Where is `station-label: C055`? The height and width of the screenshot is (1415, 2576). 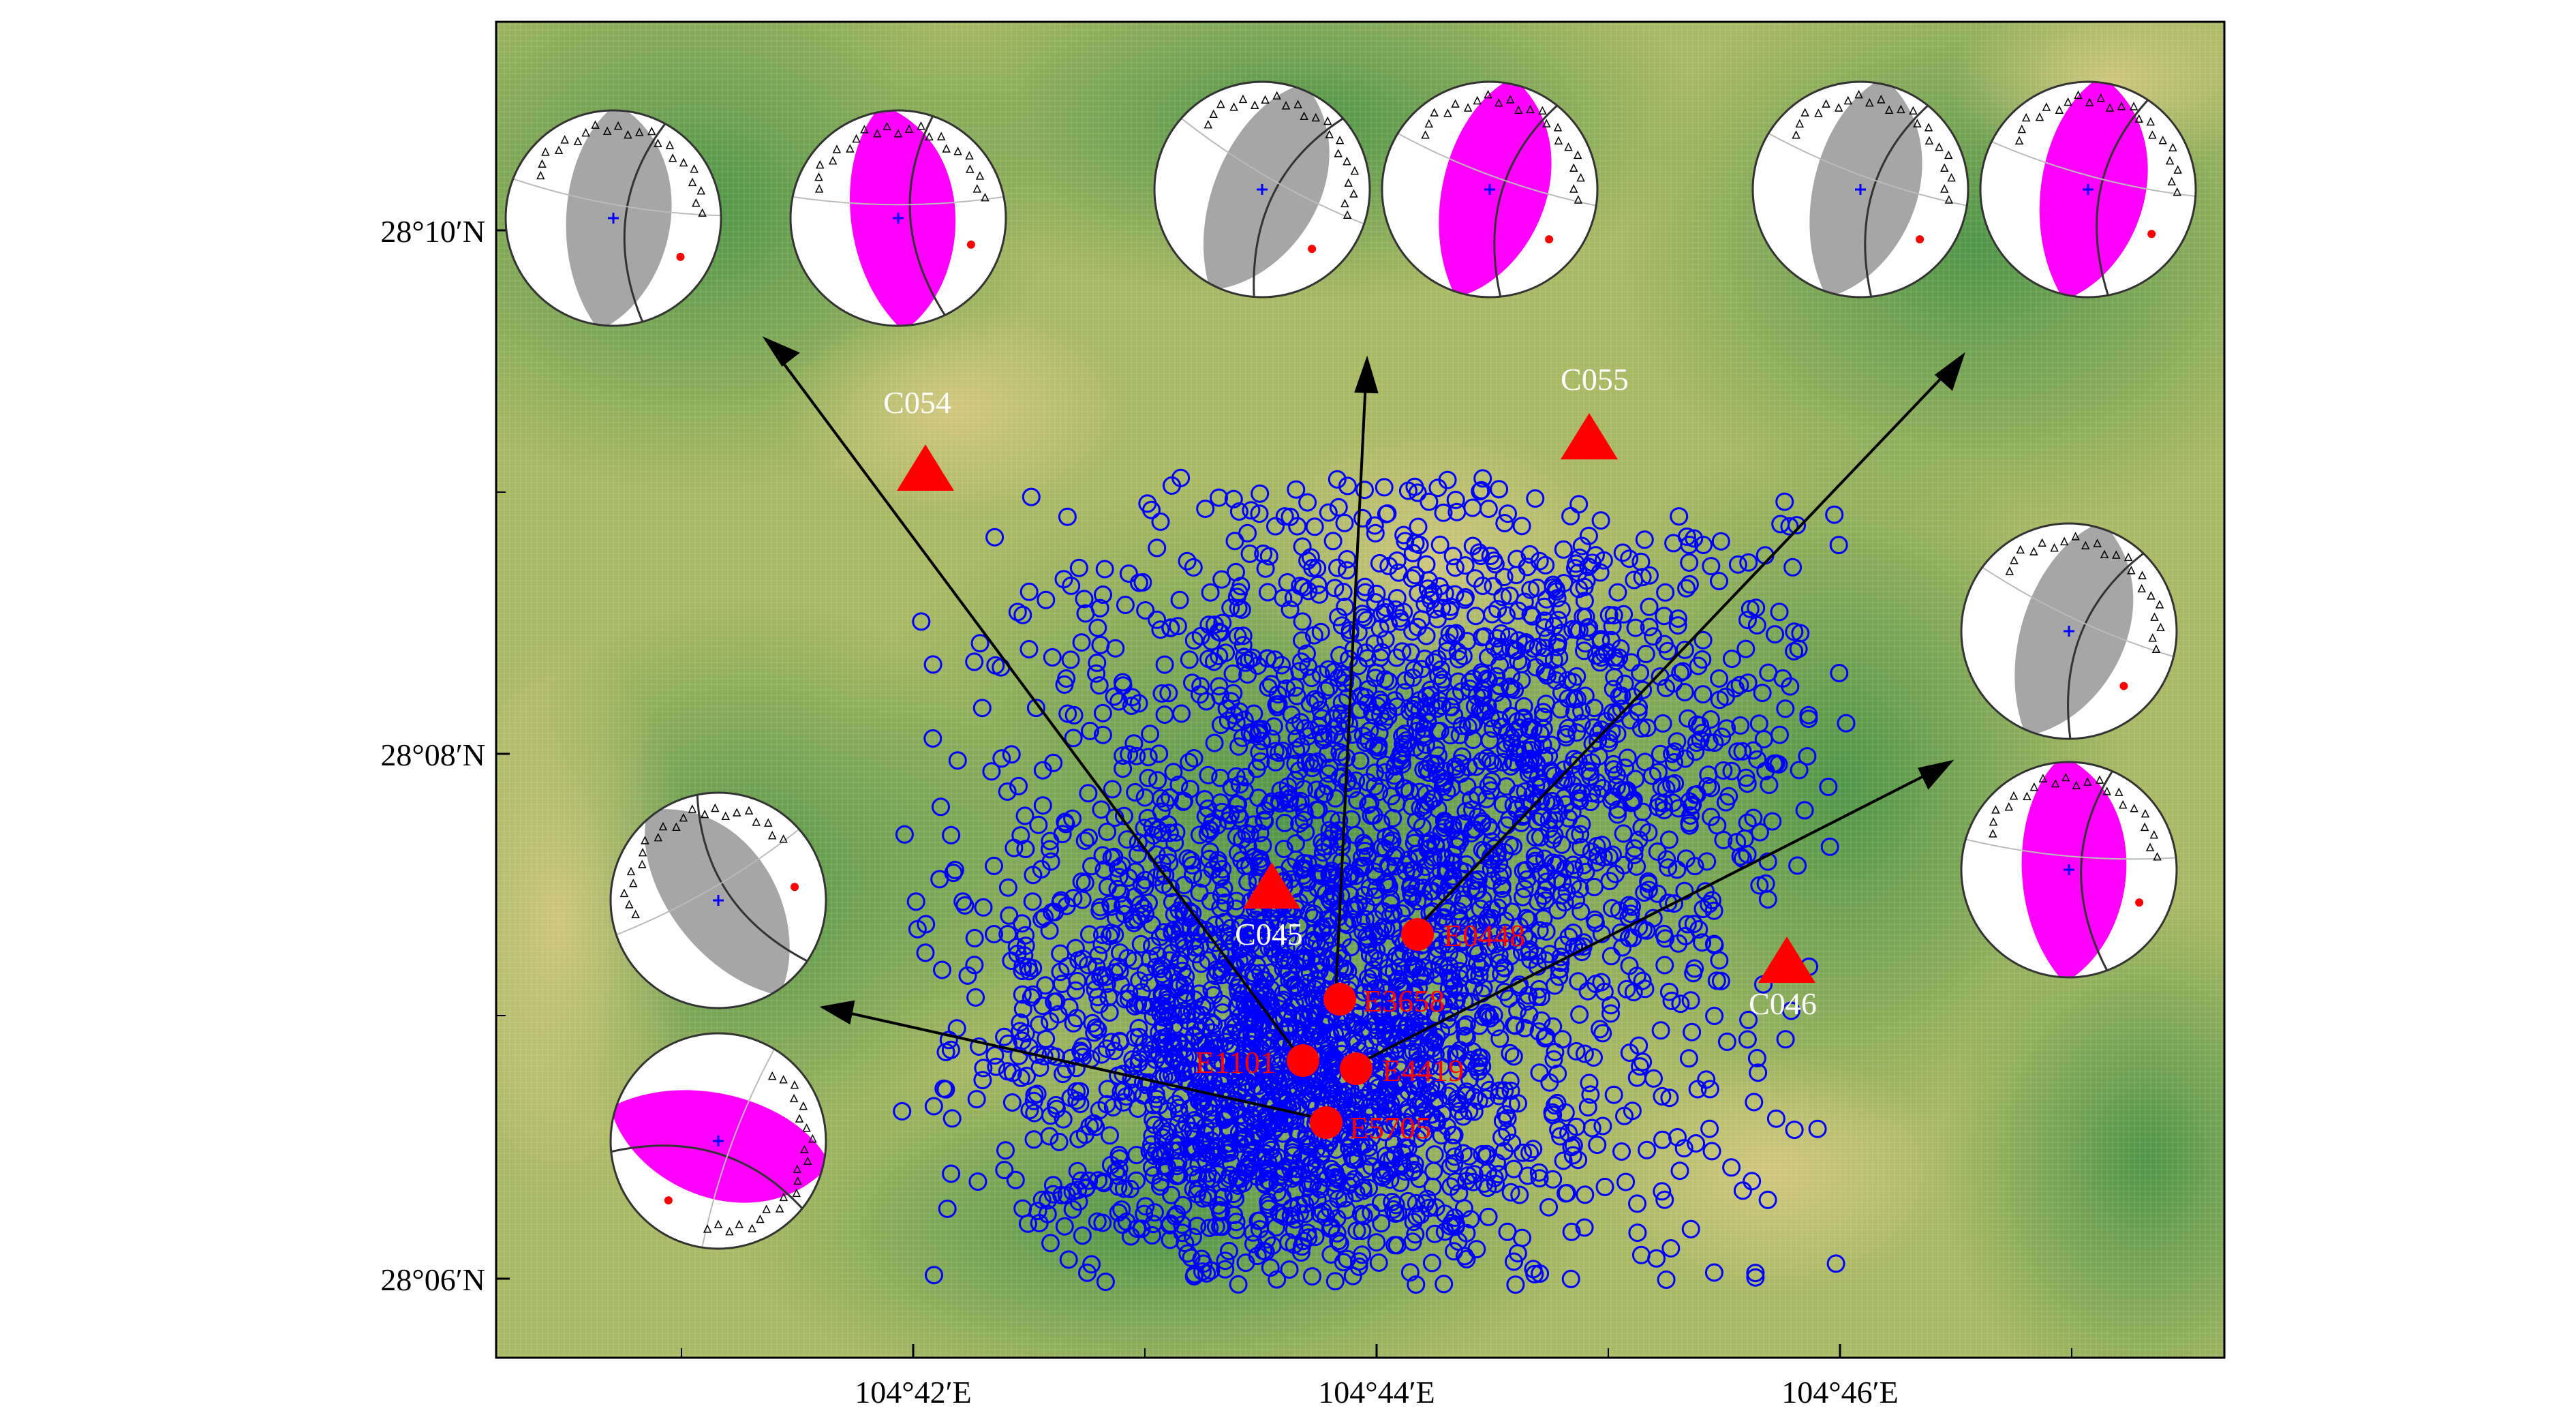 station-label: C055 is located at coordinates (1595, 379).